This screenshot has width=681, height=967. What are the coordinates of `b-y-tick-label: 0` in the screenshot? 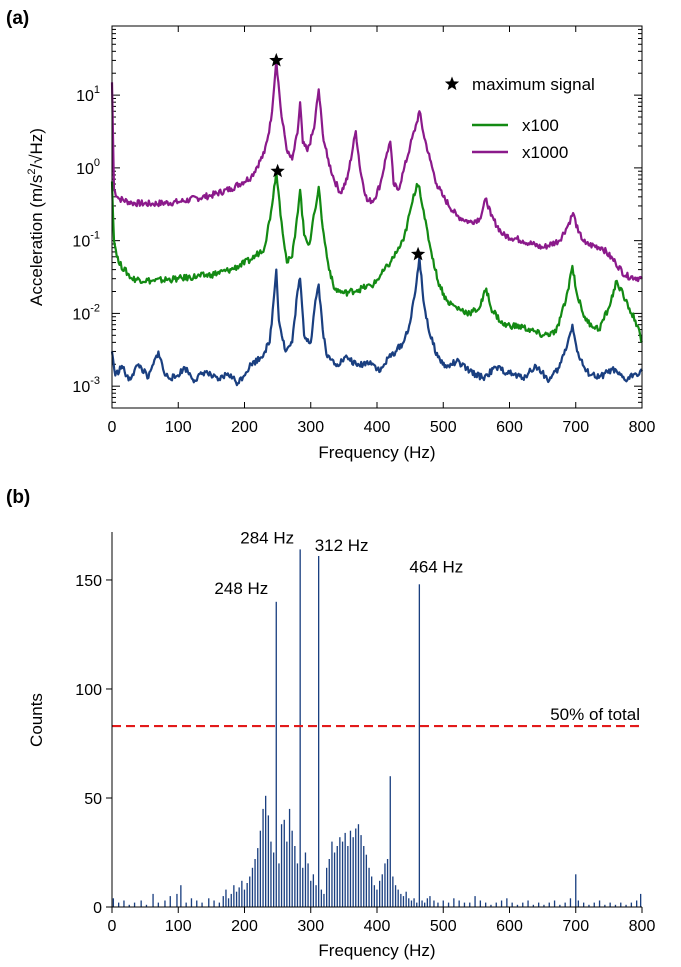 It's located at (97, 908).